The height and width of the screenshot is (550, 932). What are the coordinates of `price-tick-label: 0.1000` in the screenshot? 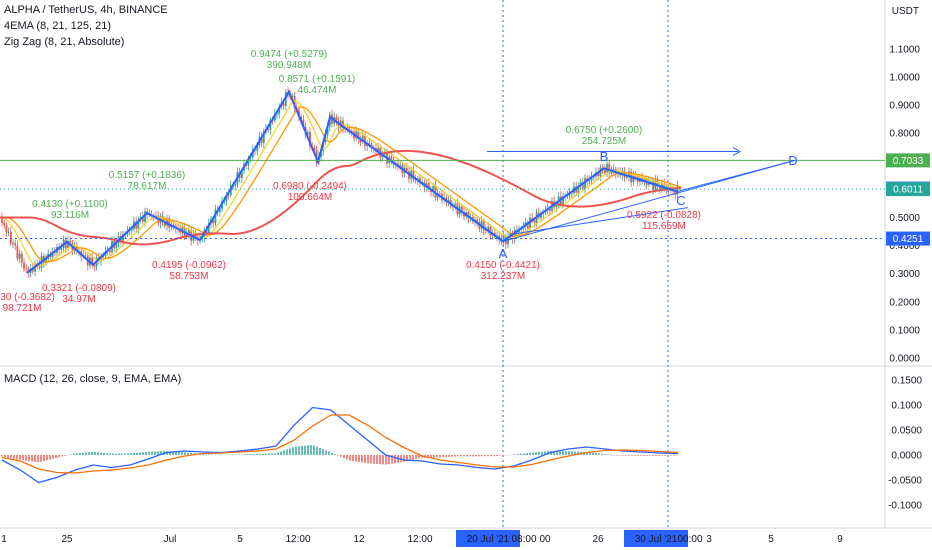 It's located at (904, 330).